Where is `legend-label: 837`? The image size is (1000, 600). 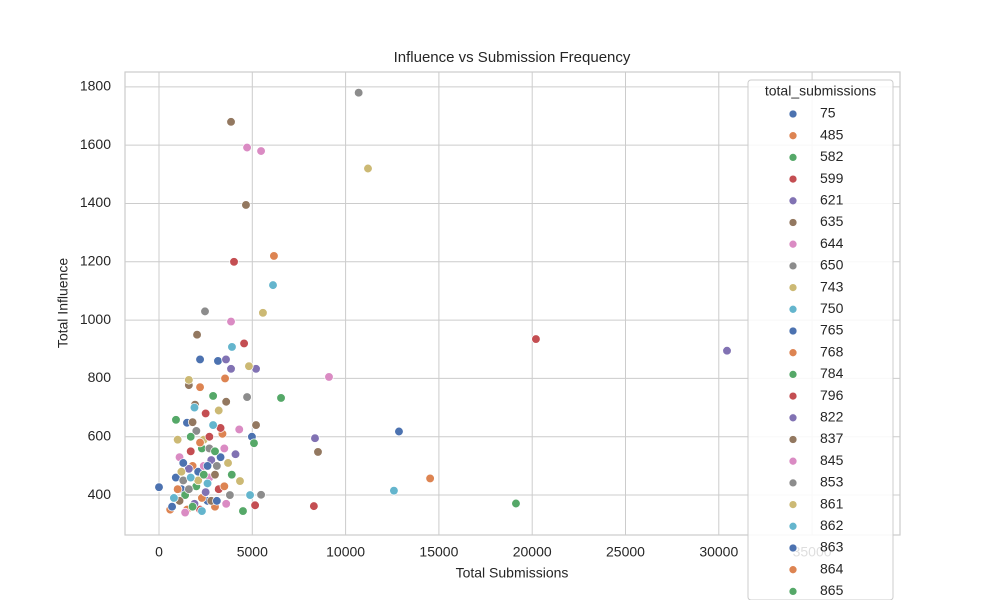
legend-label: 837 is located at coordinates (832, 438).